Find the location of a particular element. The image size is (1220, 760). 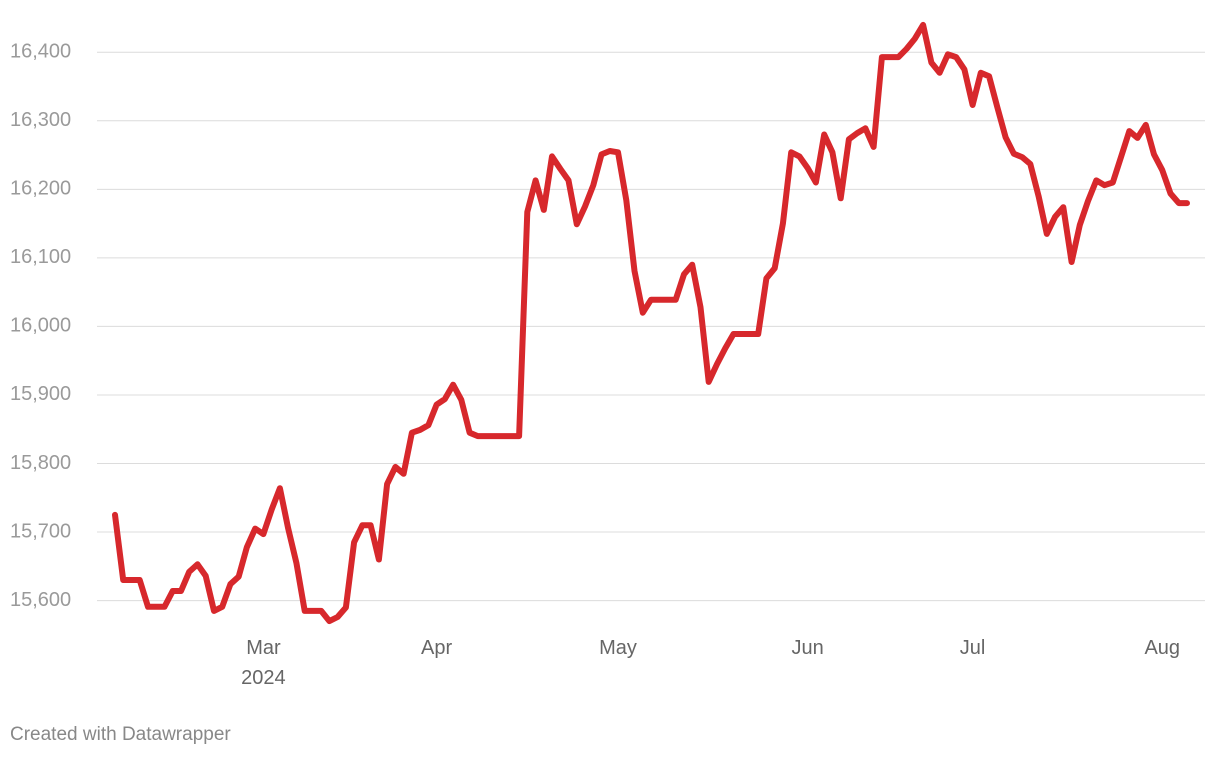

x-tick-label: Jun is located at coordinates (807, 648).